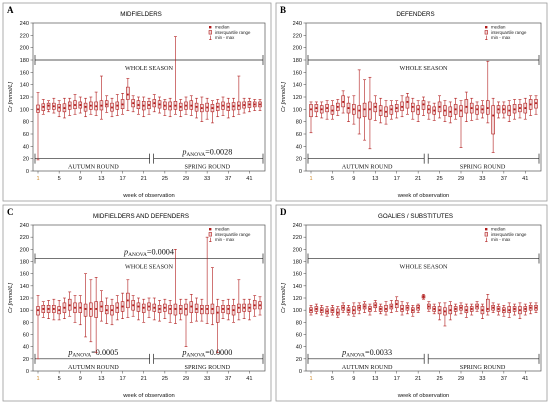 Image resolution: width=550 pixels, height=403 pixels. I want to click on x-tick-label: 9, so click(80, 379).